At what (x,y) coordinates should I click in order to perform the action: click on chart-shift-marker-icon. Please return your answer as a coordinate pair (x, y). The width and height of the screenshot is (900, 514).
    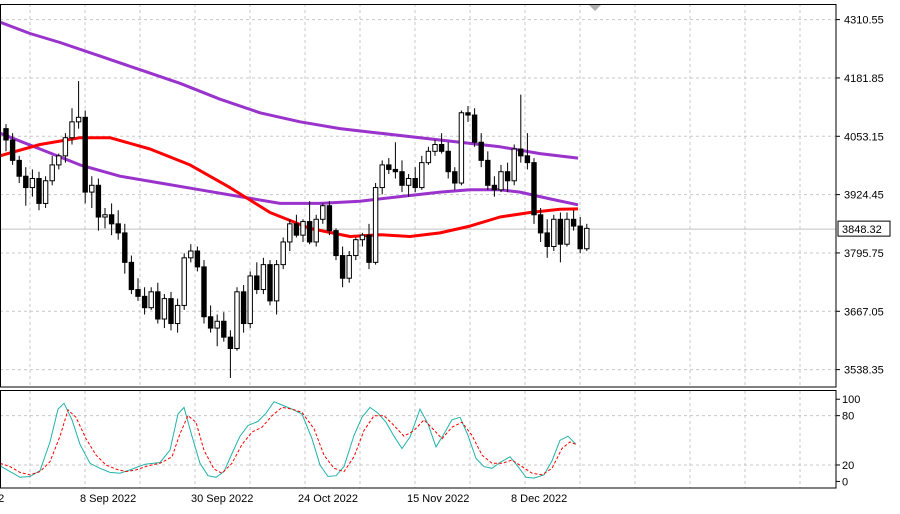
    Looking at the image, I should click on (595, 8).